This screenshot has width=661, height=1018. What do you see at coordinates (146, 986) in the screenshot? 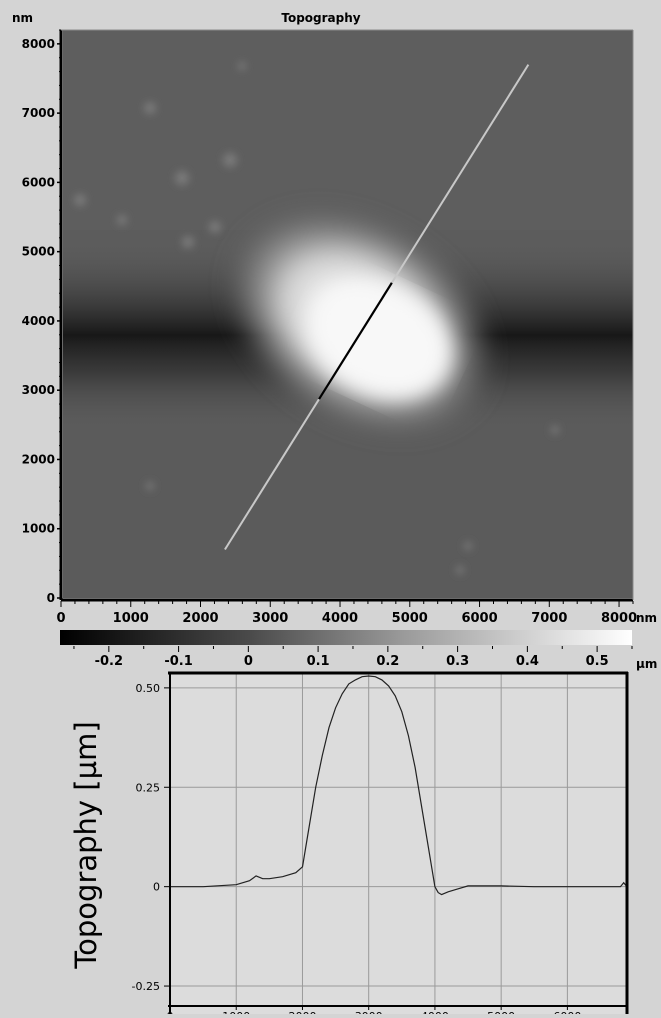
I see `profile-y-tick-label: -0.25` at bounding box center [146, 986].